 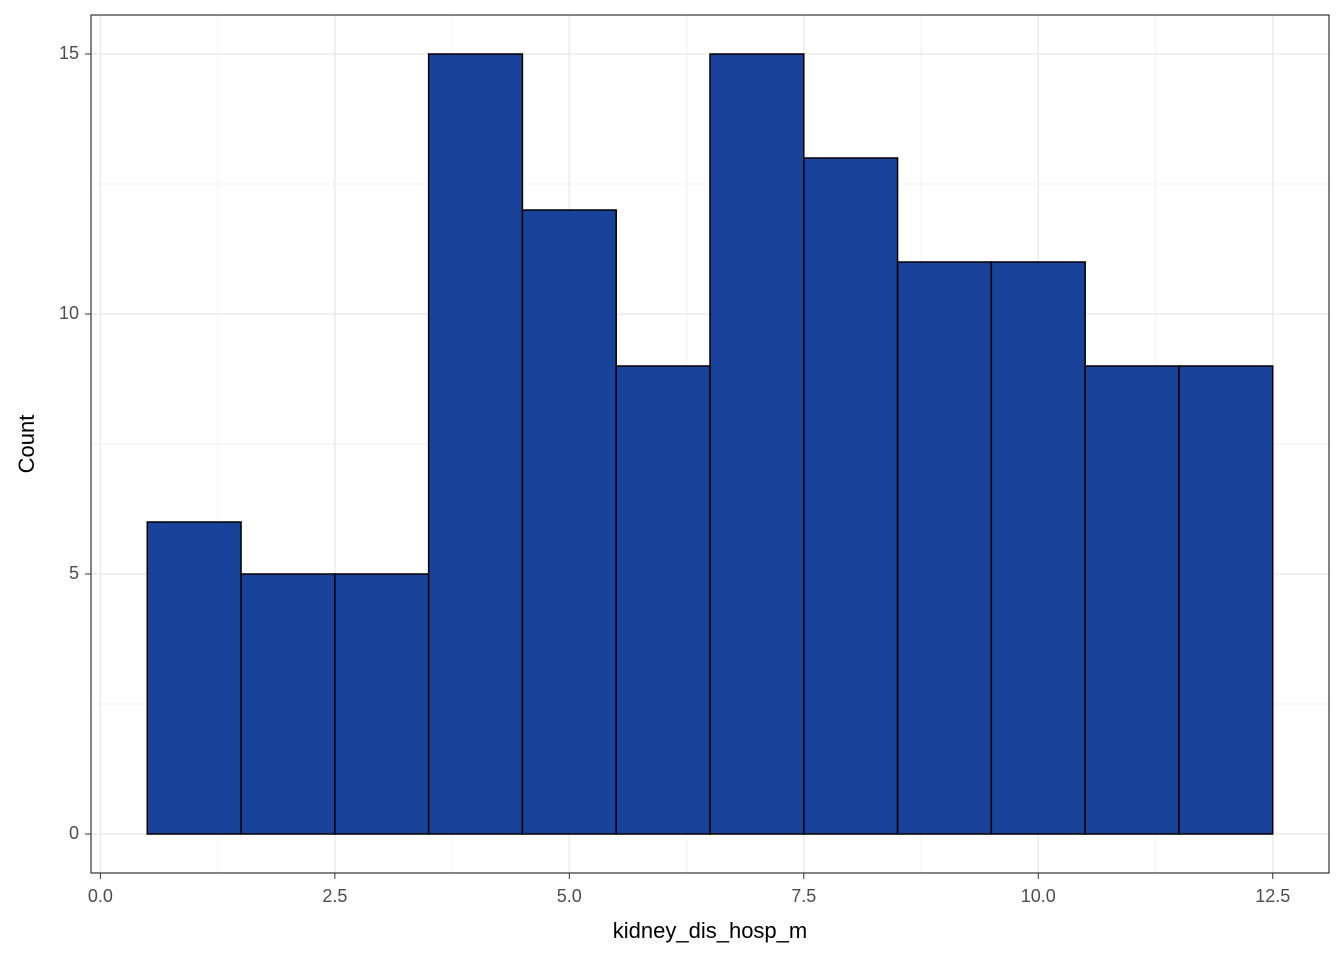 What do you see at coordinates (69, 313) in the screenshot?
I see `y-tick-label: 10` at bounding box center [69, 313].